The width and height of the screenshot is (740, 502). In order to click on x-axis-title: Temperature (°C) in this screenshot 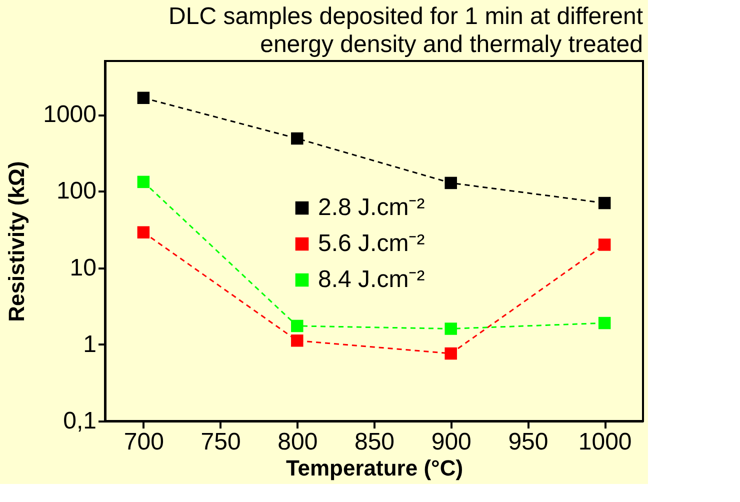, I will do `click(375, 468)`.